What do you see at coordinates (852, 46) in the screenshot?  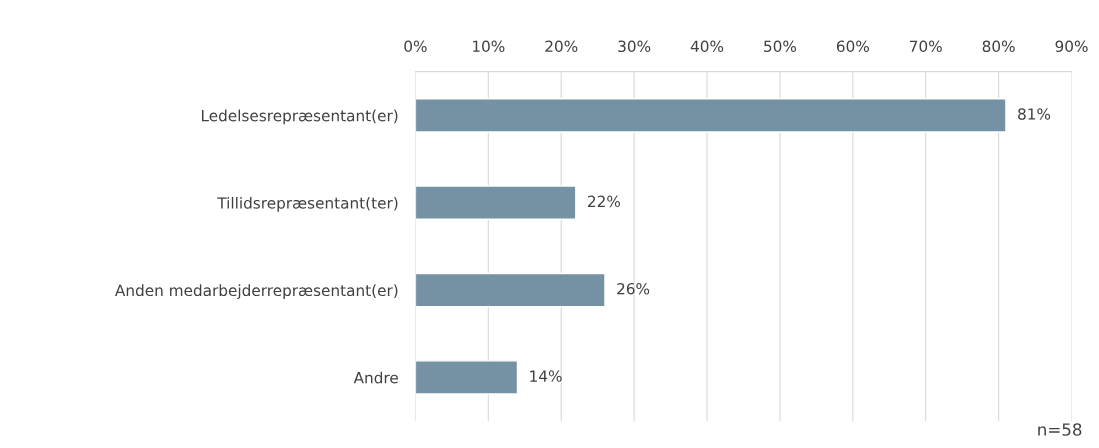 I see `x-tick-label: 60%` at bounding box center [852, 46].